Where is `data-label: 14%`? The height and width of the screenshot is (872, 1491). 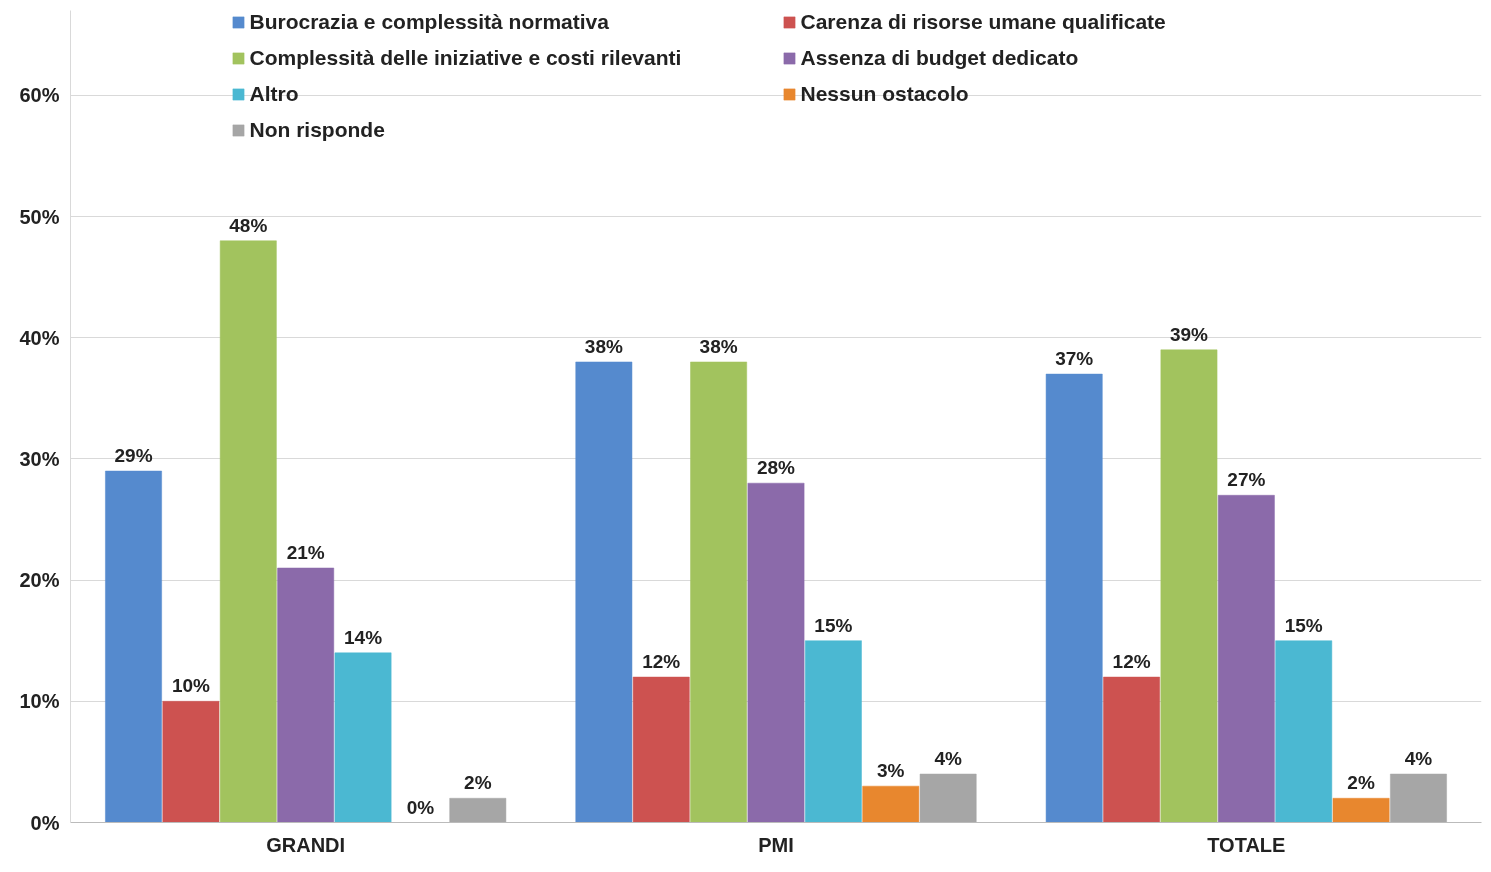
data-label: 14% is located at coordinates (363, 637).